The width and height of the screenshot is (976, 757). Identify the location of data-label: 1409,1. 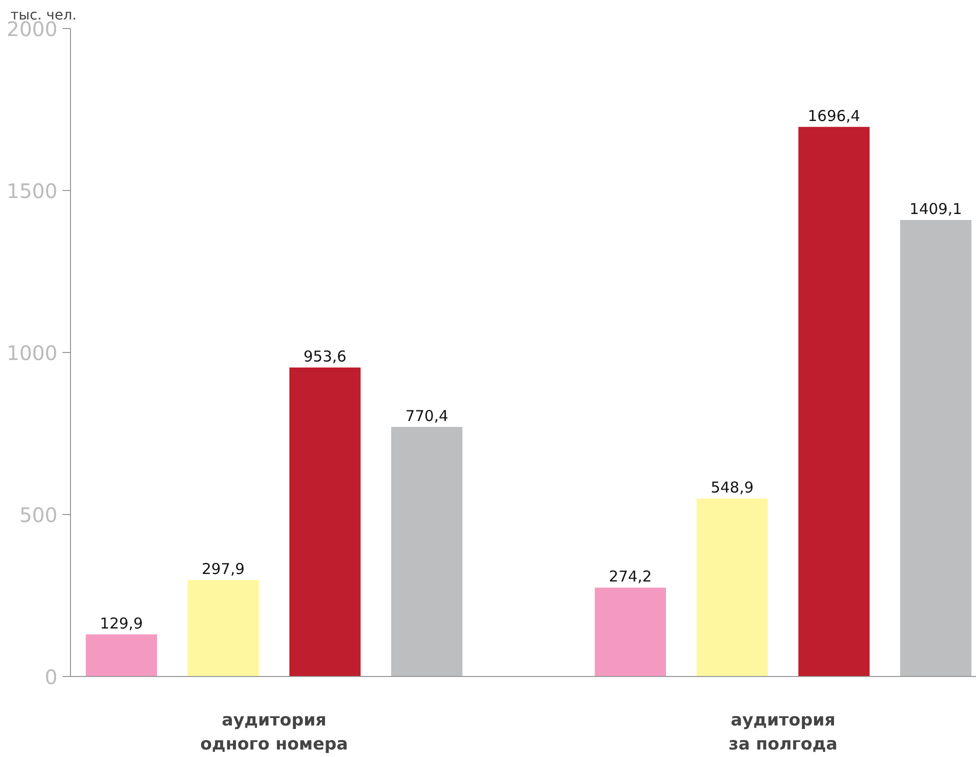
(936, 209).